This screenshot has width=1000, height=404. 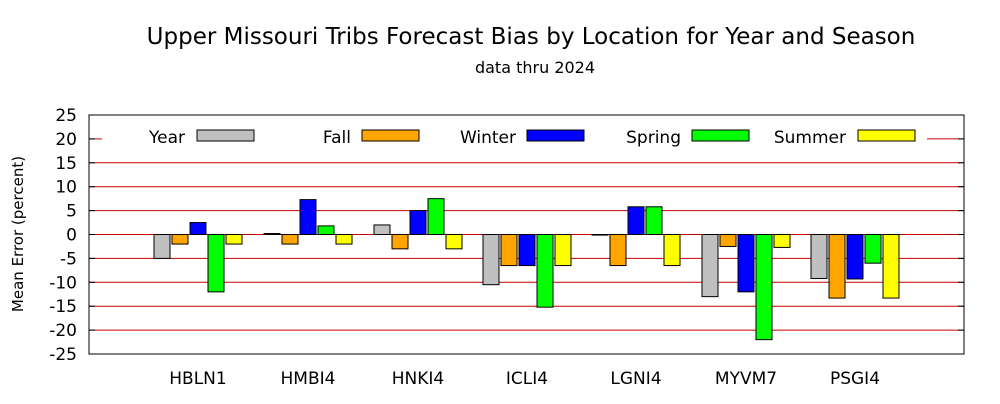 What do you see at coordinates (491, 260) in the screenshot?
I see `bar-icli4-year` at bounding box center [491, 260].